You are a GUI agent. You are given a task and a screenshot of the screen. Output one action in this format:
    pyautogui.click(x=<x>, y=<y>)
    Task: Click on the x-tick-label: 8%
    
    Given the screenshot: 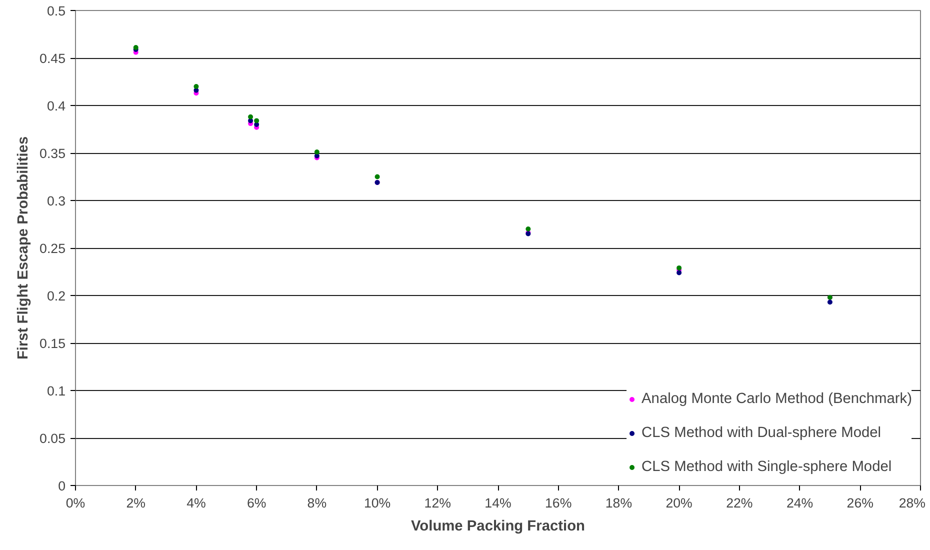 What is the action you would take?
    pyautogui.click(x=317, y=503)
    